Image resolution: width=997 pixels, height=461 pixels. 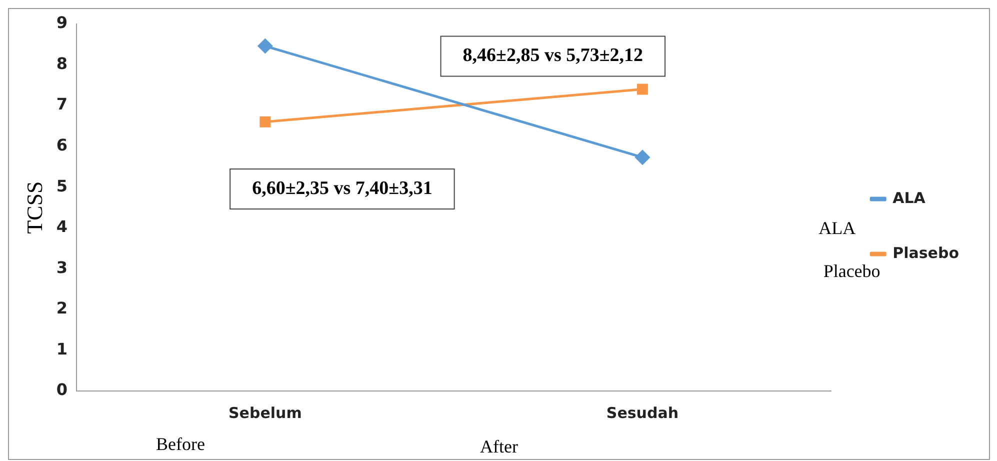 I want to click on y-tick-label: 2, so click(x=62, y=308).